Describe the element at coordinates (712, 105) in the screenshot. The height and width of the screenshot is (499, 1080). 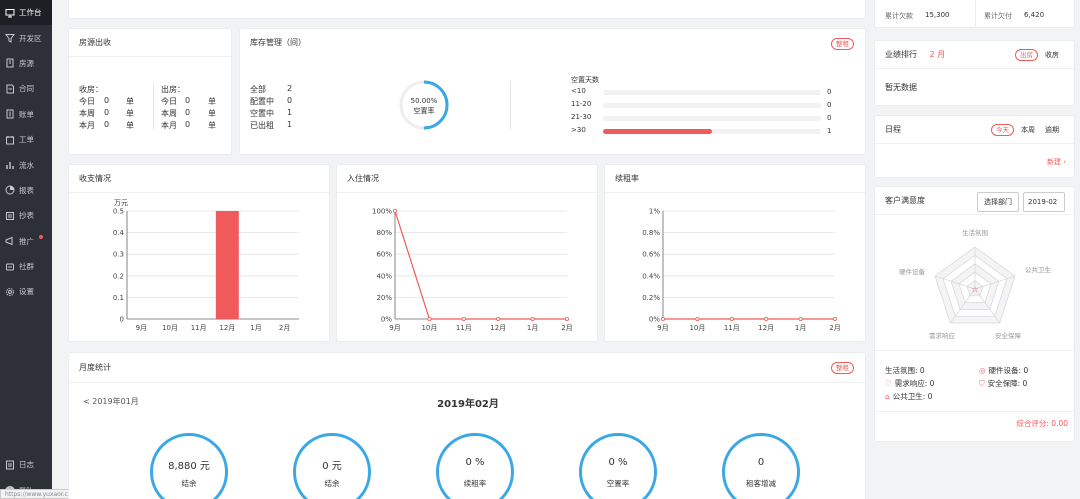
I see `vacancy-bar` at that location.